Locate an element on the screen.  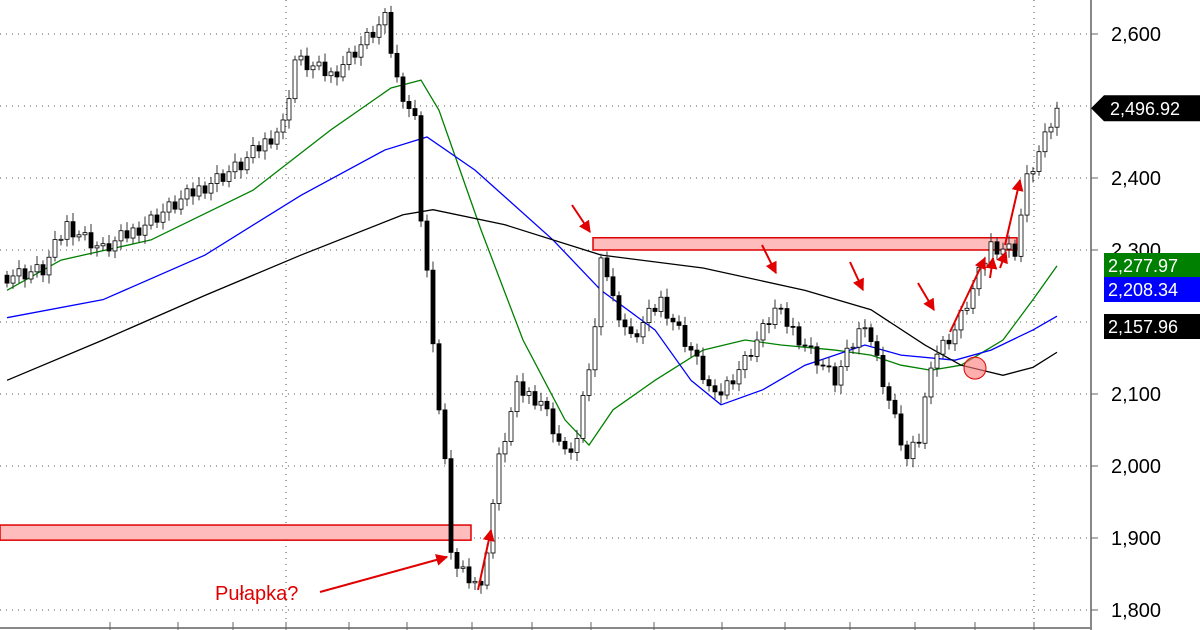
price-tick-label: 2,400 is located at coordinates (1136, 179).